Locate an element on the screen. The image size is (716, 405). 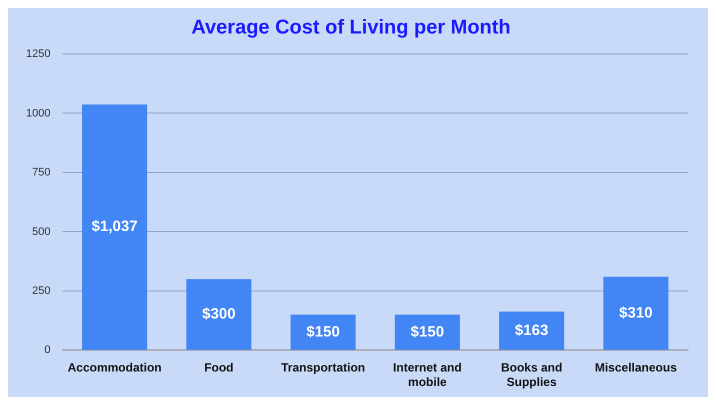
x-tick-label: Internet and mobile is located at coordinates (427, 375).